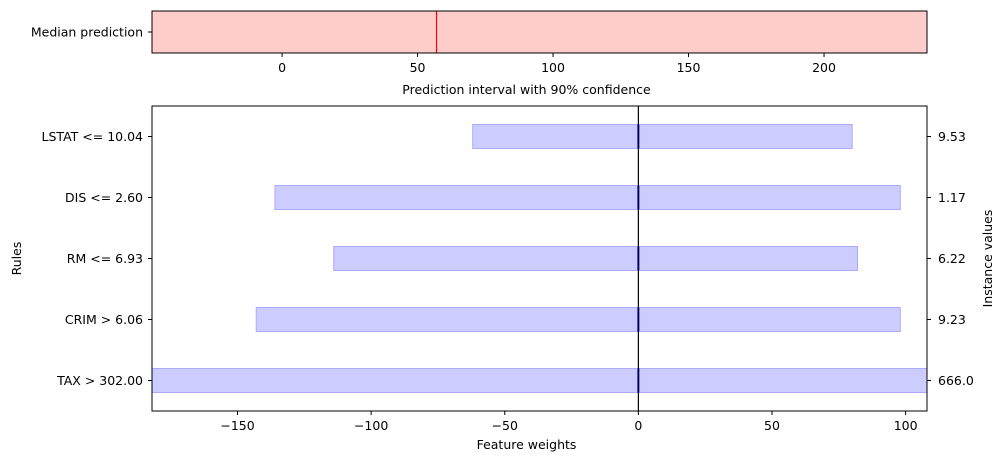 The width and height of the screenshot is (1006, 463). What do you see at coordinates (987, 259) in the screenshot?
I see `y-axis-label-right: Instance values` at bounding box center [987, 259].